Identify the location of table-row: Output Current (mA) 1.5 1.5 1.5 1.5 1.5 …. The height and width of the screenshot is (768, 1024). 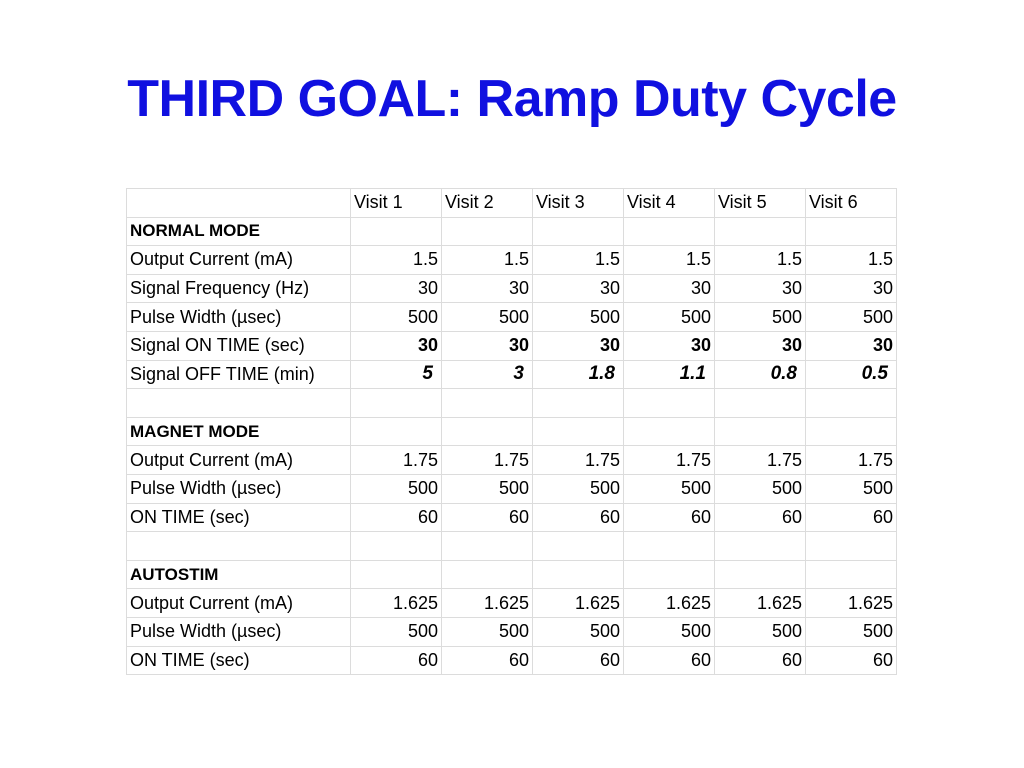
(511, 260).